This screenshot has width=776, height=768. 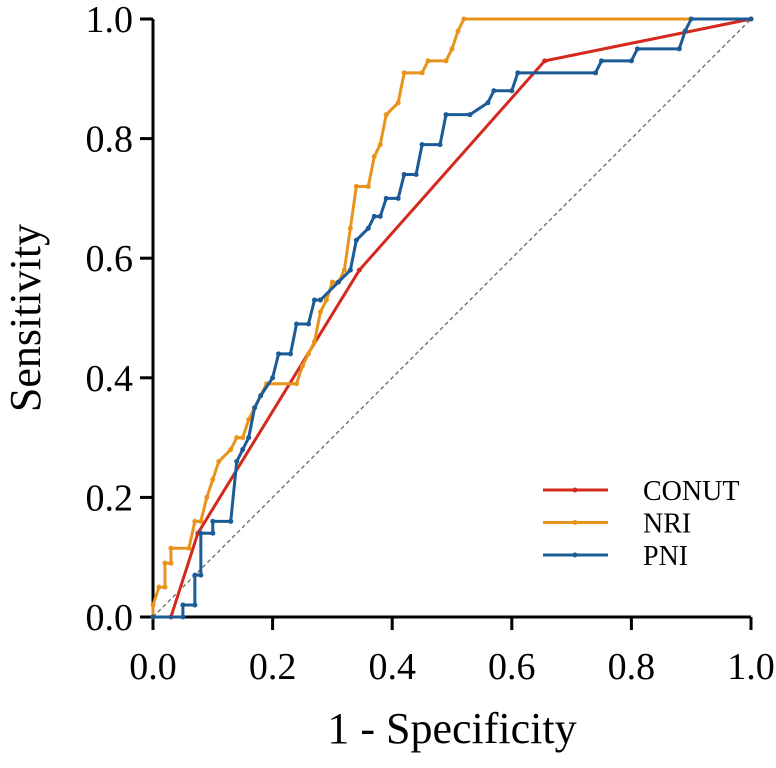 I want to click on x-tick-label: 0.8, so click(x=632, y=667).